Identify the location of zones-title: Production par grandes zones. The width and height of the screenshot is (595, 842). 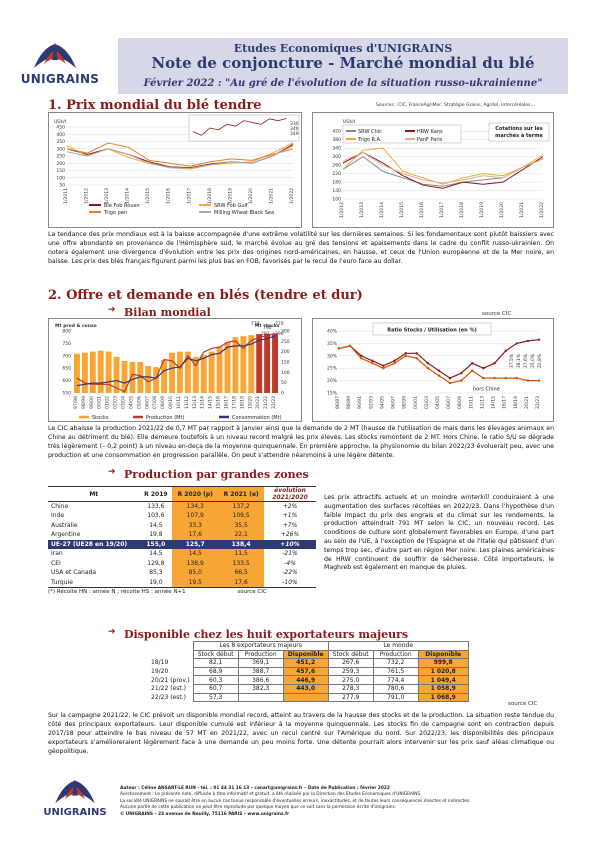
(216, 474).